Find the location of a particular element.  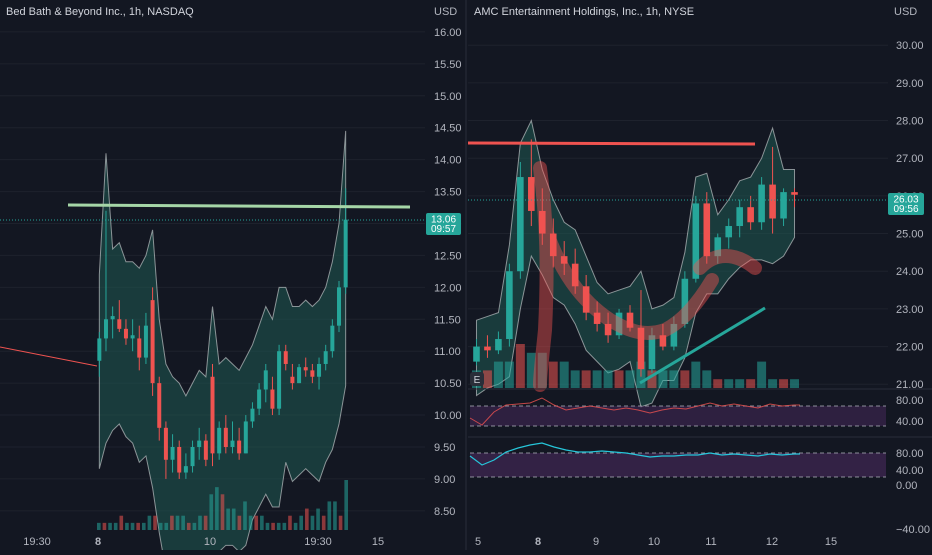

bbby-y-tick: 9.50 is located at coordinates (444, 448).